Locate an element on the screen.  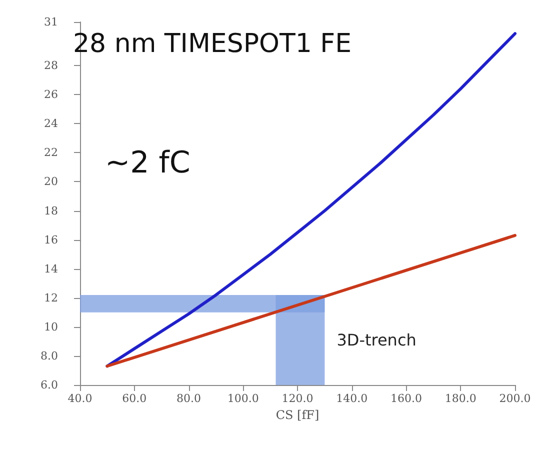
y-tick-label: 31 is located at coordinates (51, 22).